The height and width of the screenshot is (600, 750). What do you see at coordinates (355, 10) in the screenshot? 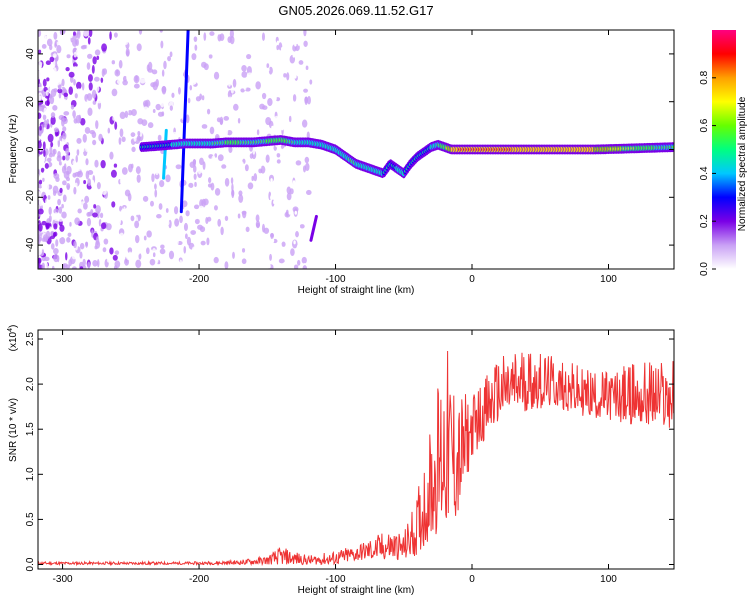
I see `figure-title: GN05.2026.069.11.52.G17` at bounding box center [355, 10].